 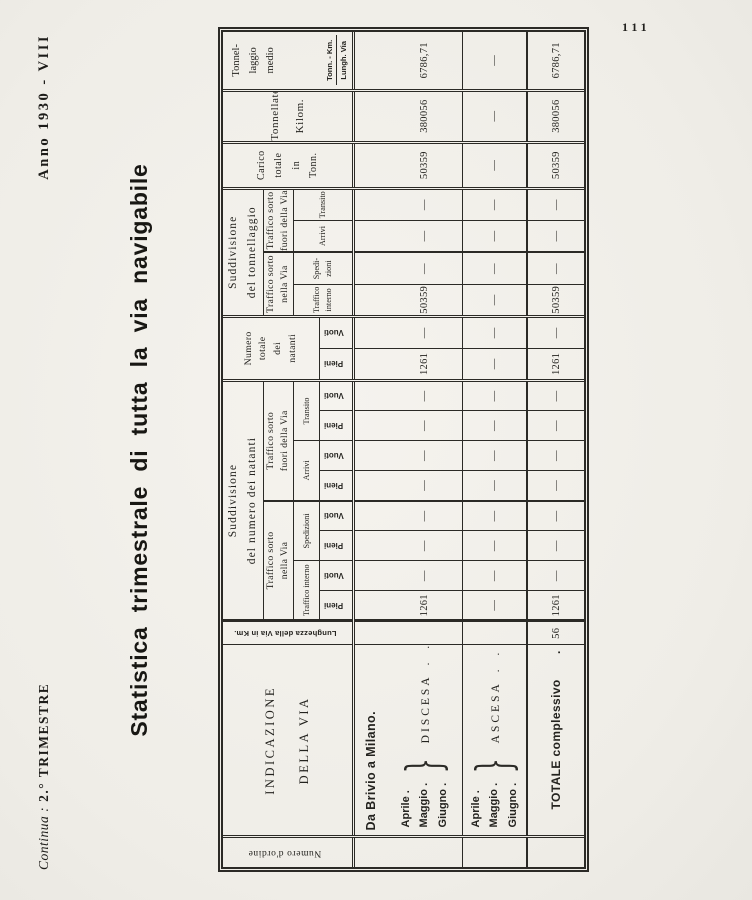 What do you see at coordinates (296, 165) in the screenshot?
I see `carico-line3: in` at bounding box center [296, 165].